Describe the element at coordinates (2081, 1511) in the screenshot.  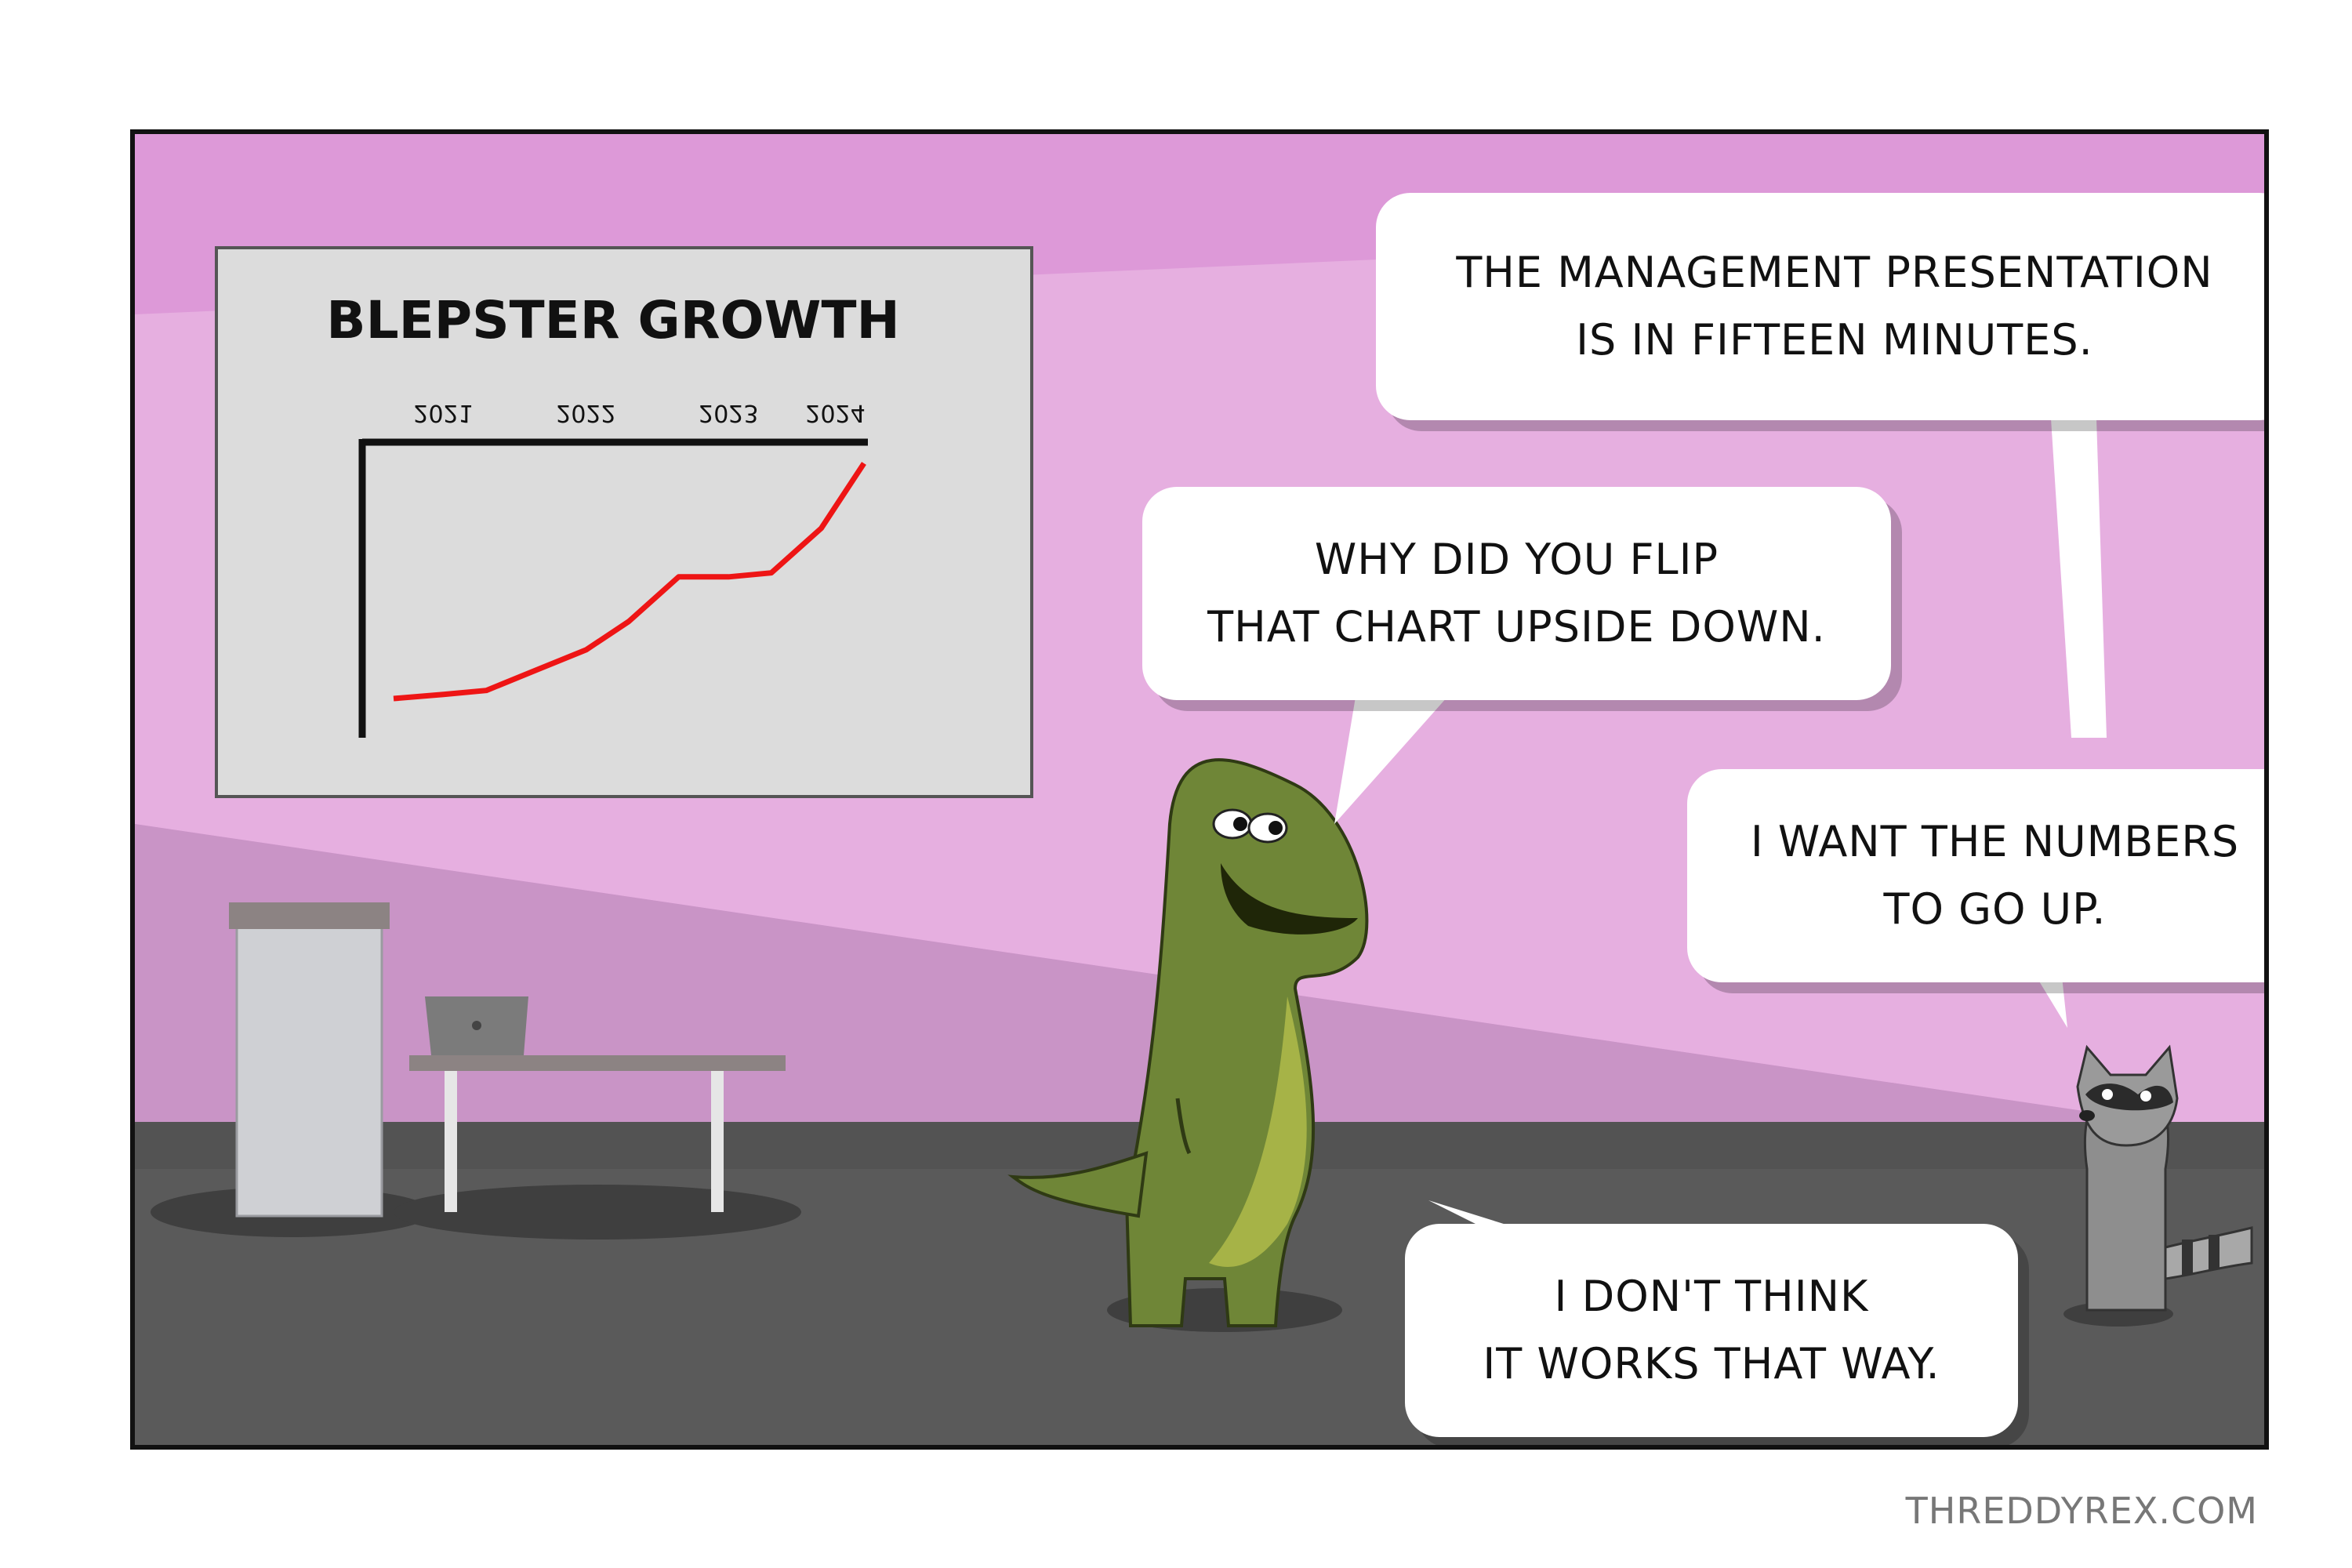
I see `site-credit: THREDDYREX.COM` at that location.